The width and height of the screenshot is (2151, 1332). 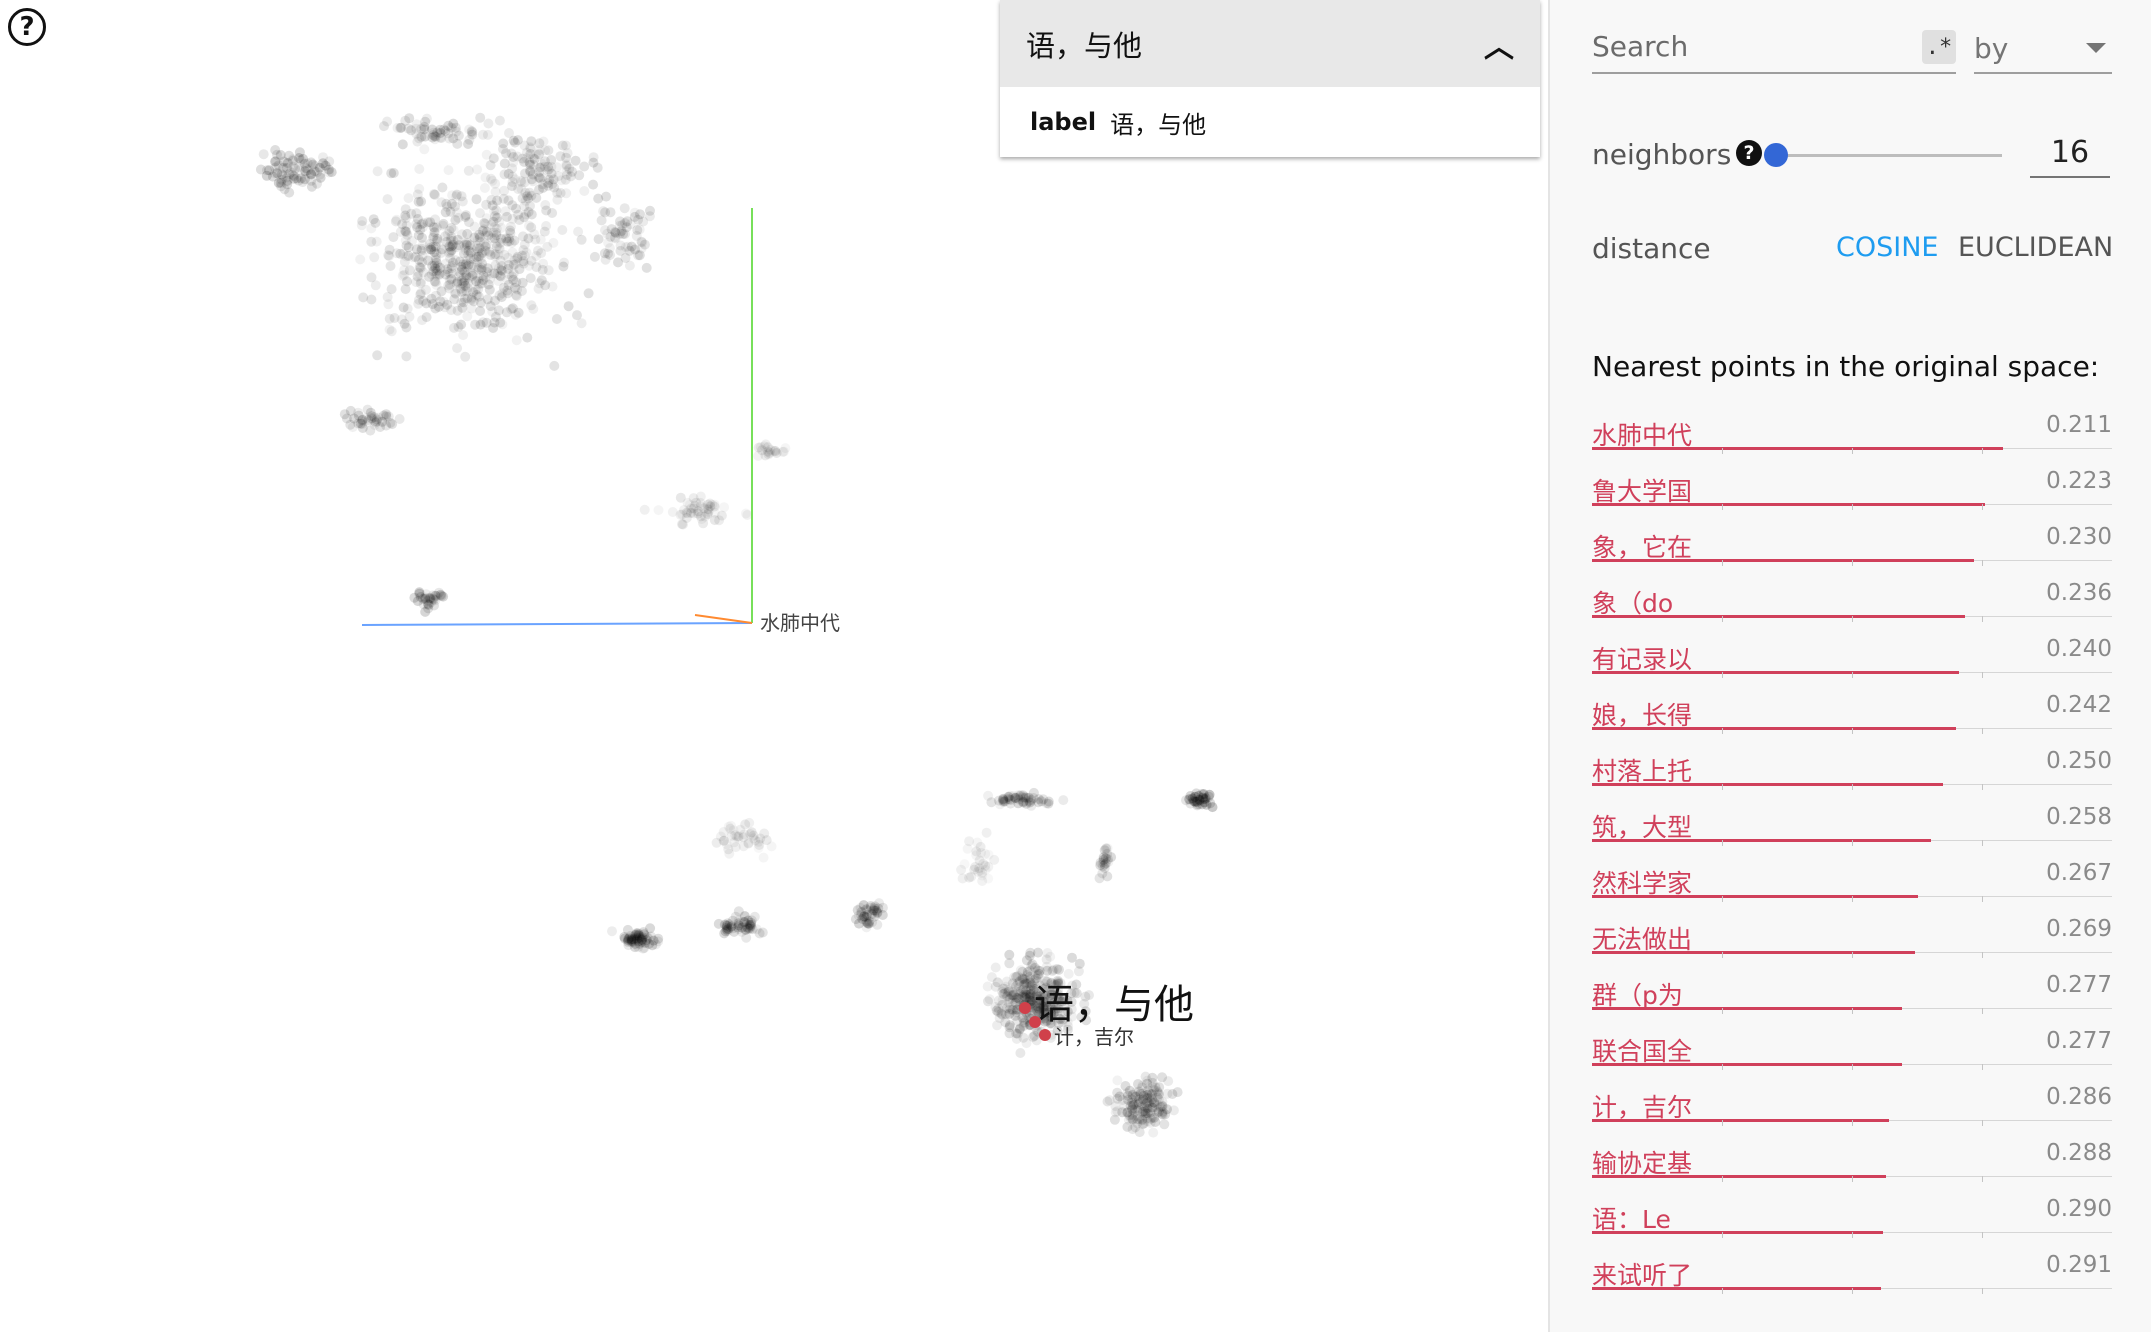 I want to click on nearest-point-item: 然科学家 0.267, so click(x=1852, y=882).